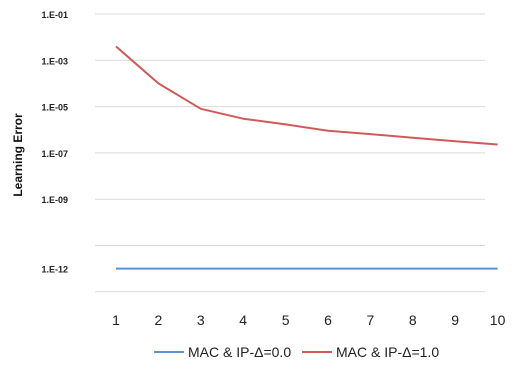 This screenshot has width=513, height=365. I want to click on y-tick-label-1: 1.E-03, so click(54, 61).